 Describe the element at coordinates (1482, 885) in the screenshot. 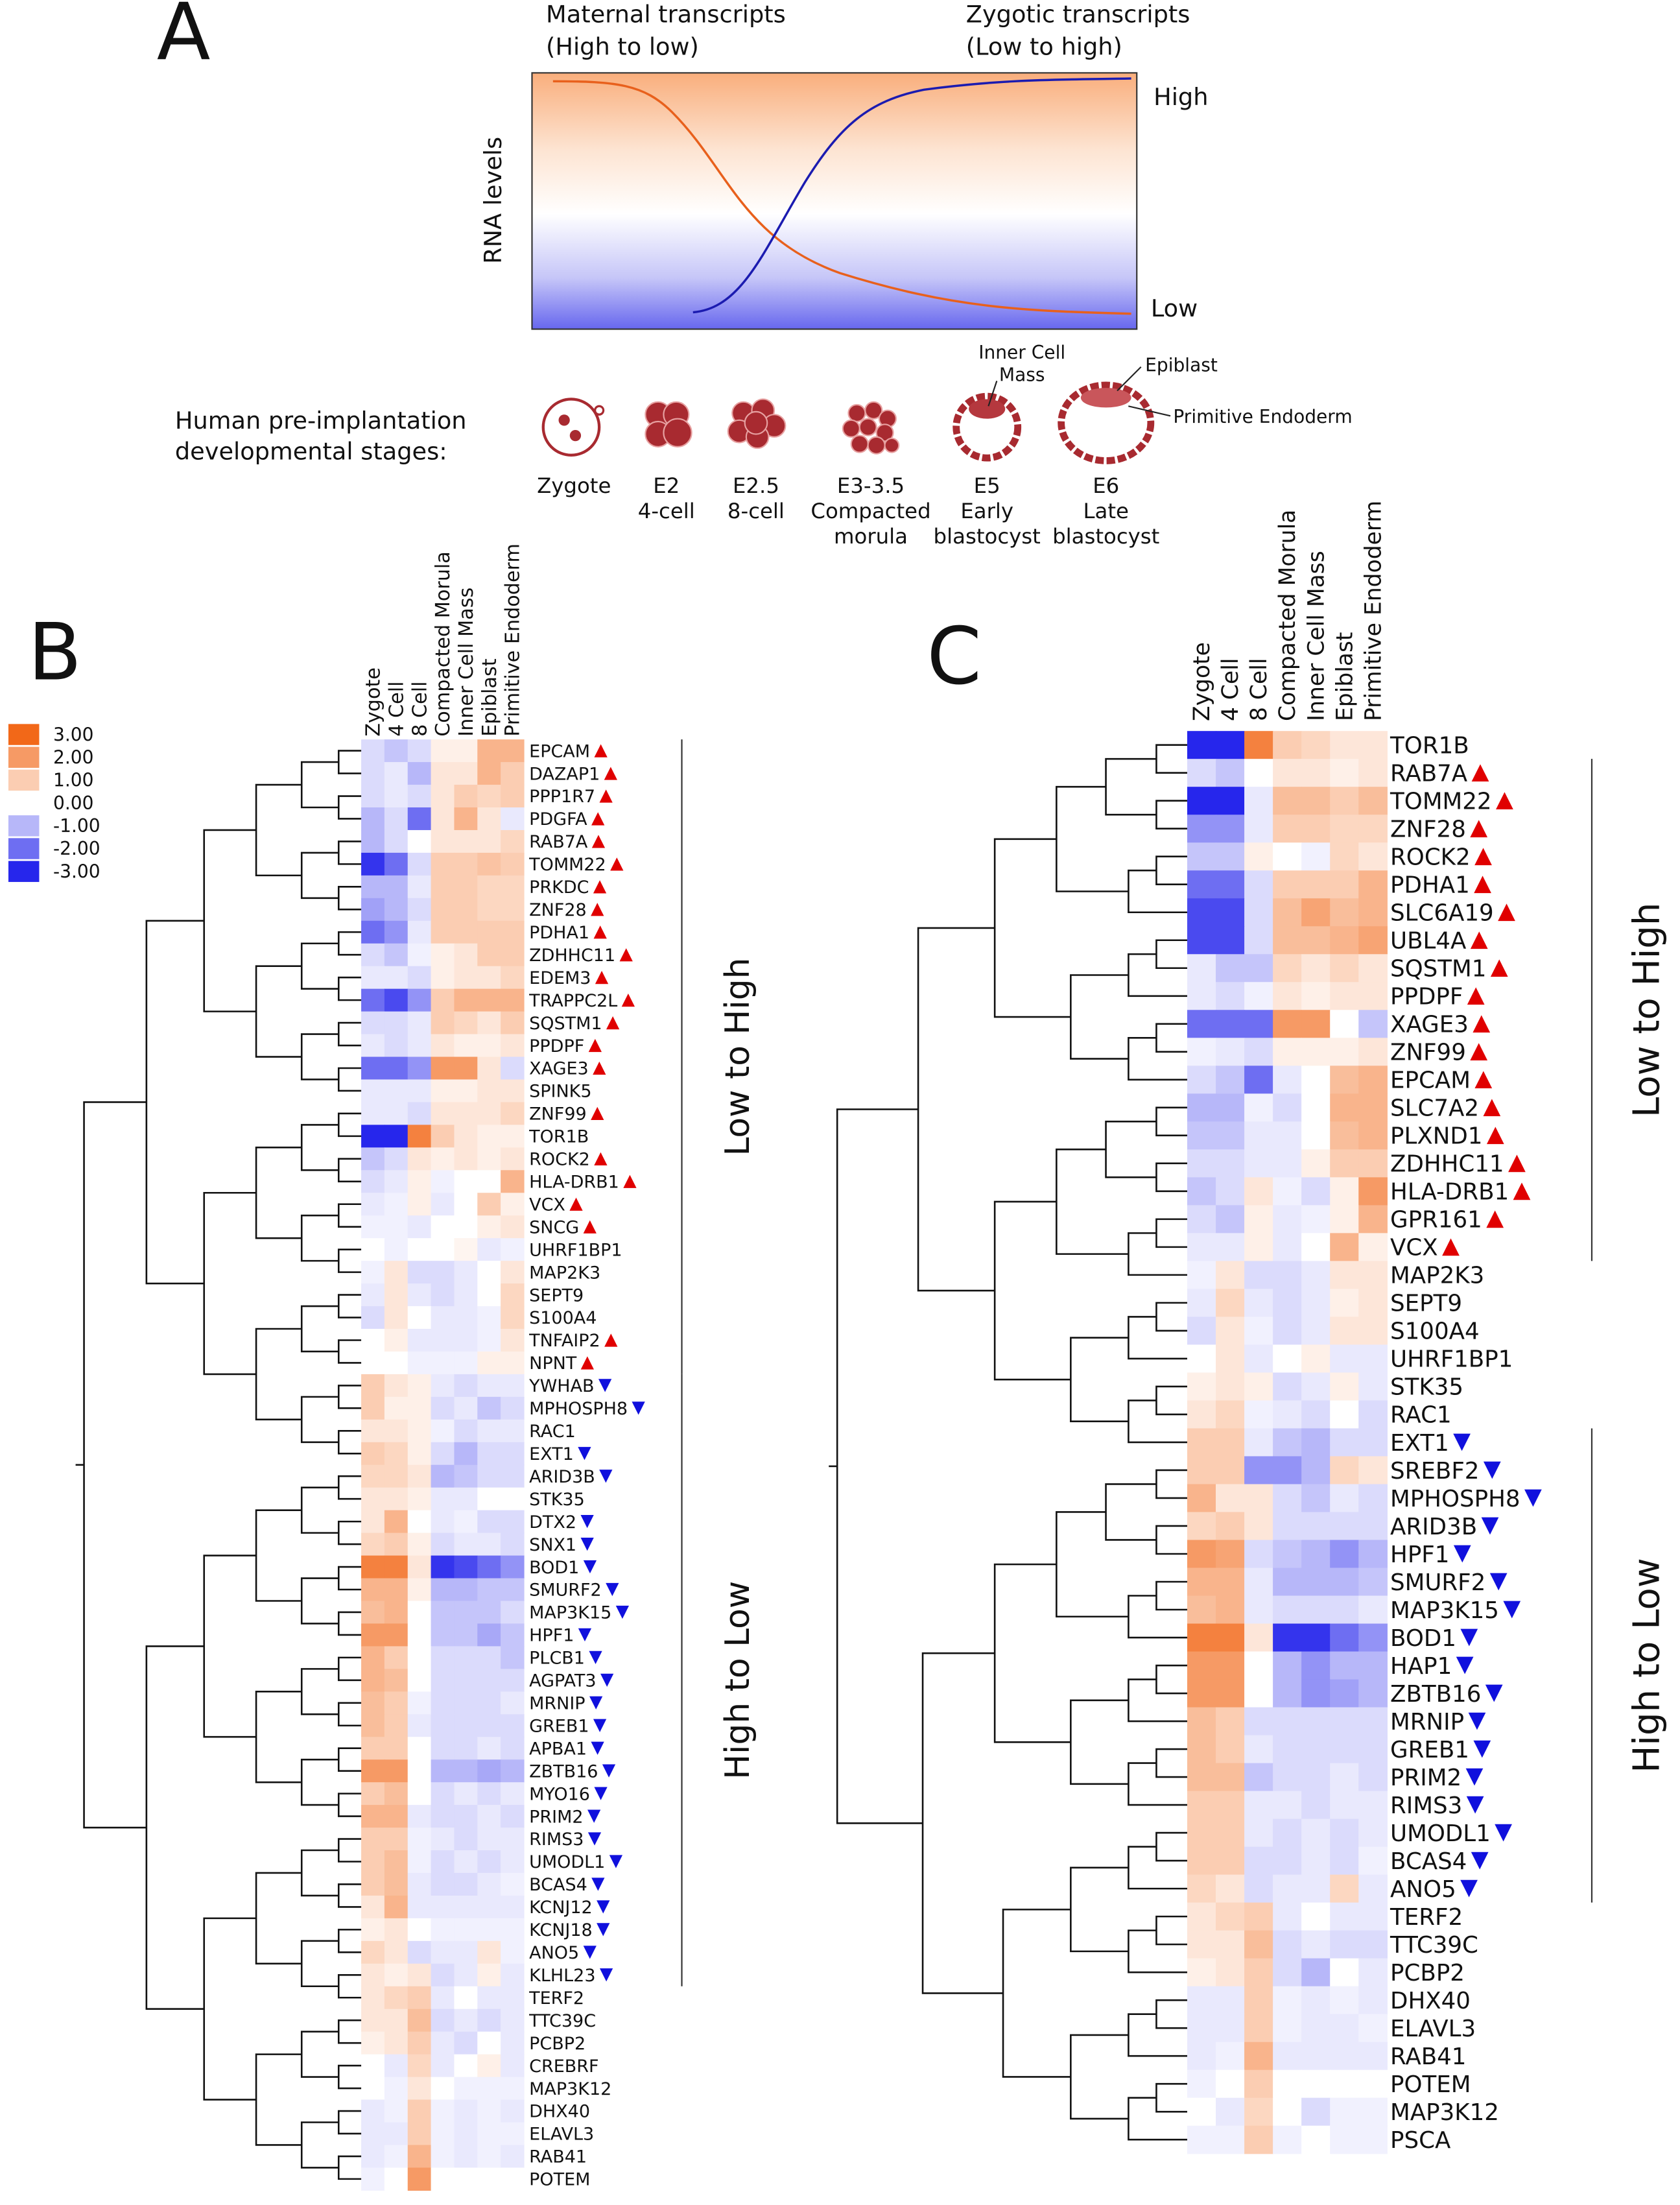

I see `up-marker` at that location.